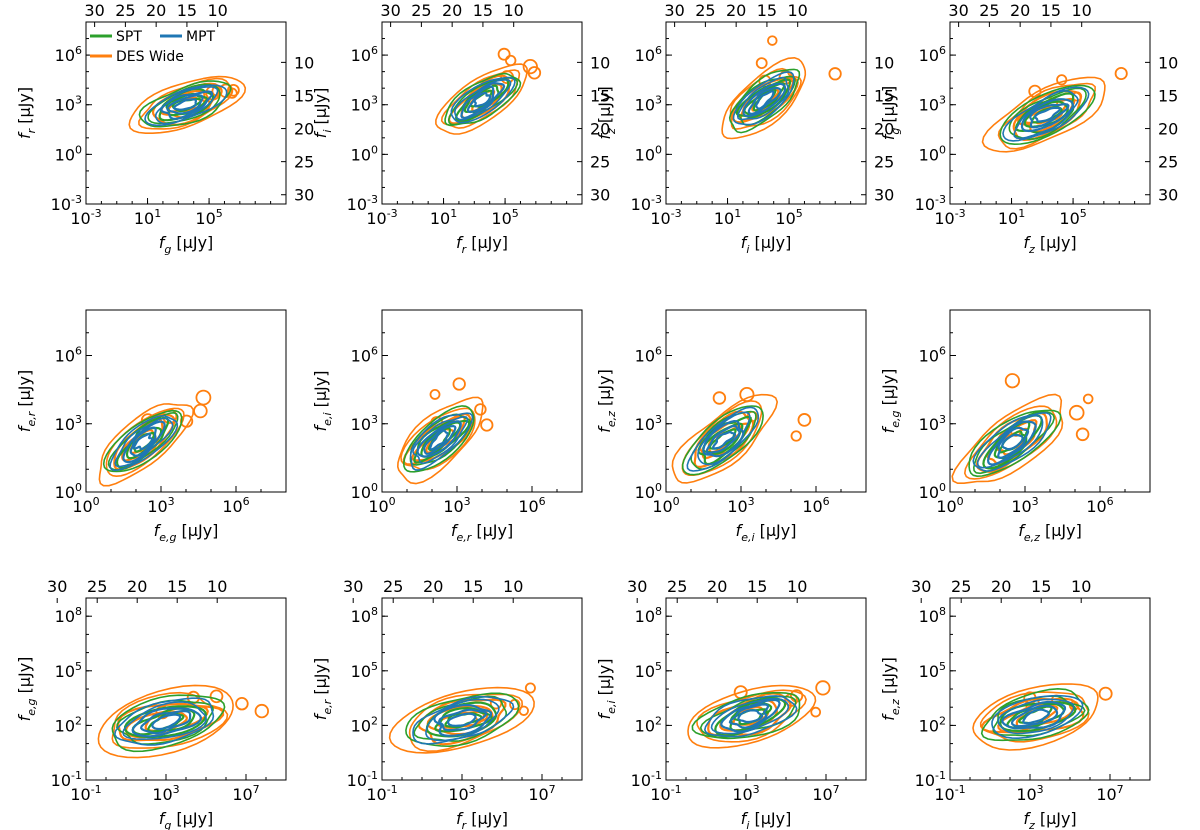 This screenshot has height=830, width=1200. I want to click on y-tick-label: 105​, so click(68, 670).